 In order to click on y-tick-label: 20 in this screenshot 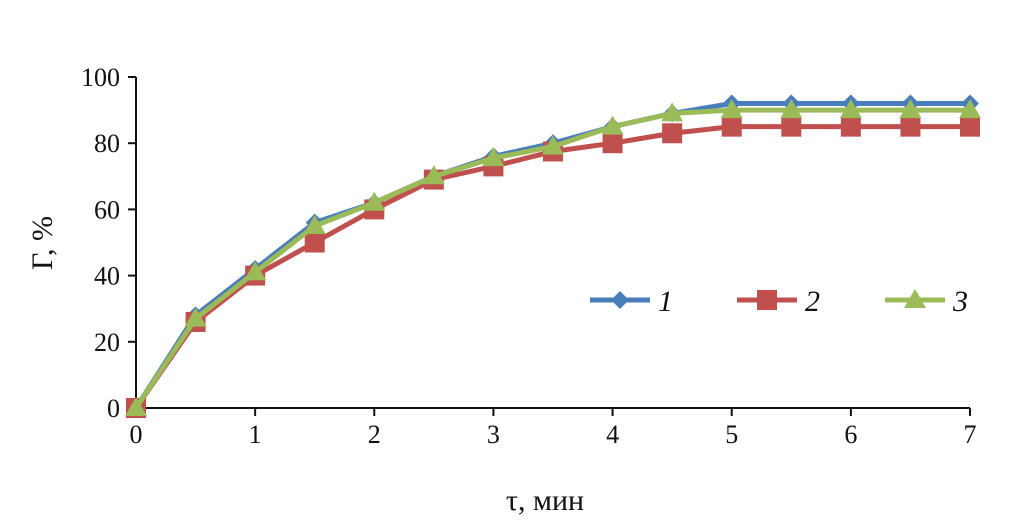, I will do `click(107, 342)`.